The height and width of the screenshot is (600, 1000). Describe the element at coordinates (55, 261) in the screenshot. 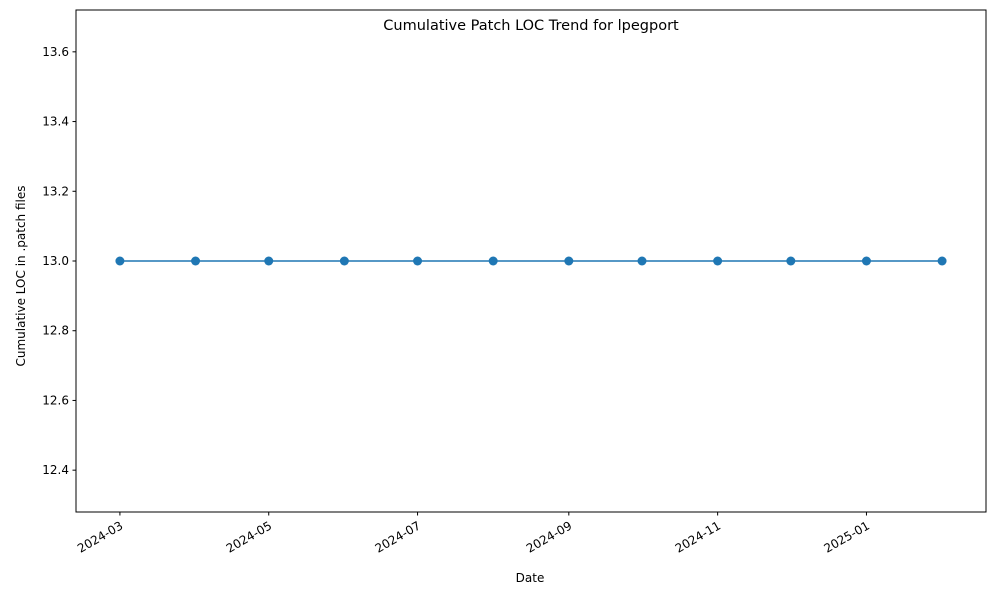

I see `y-tick-label: 13.0` at that location.